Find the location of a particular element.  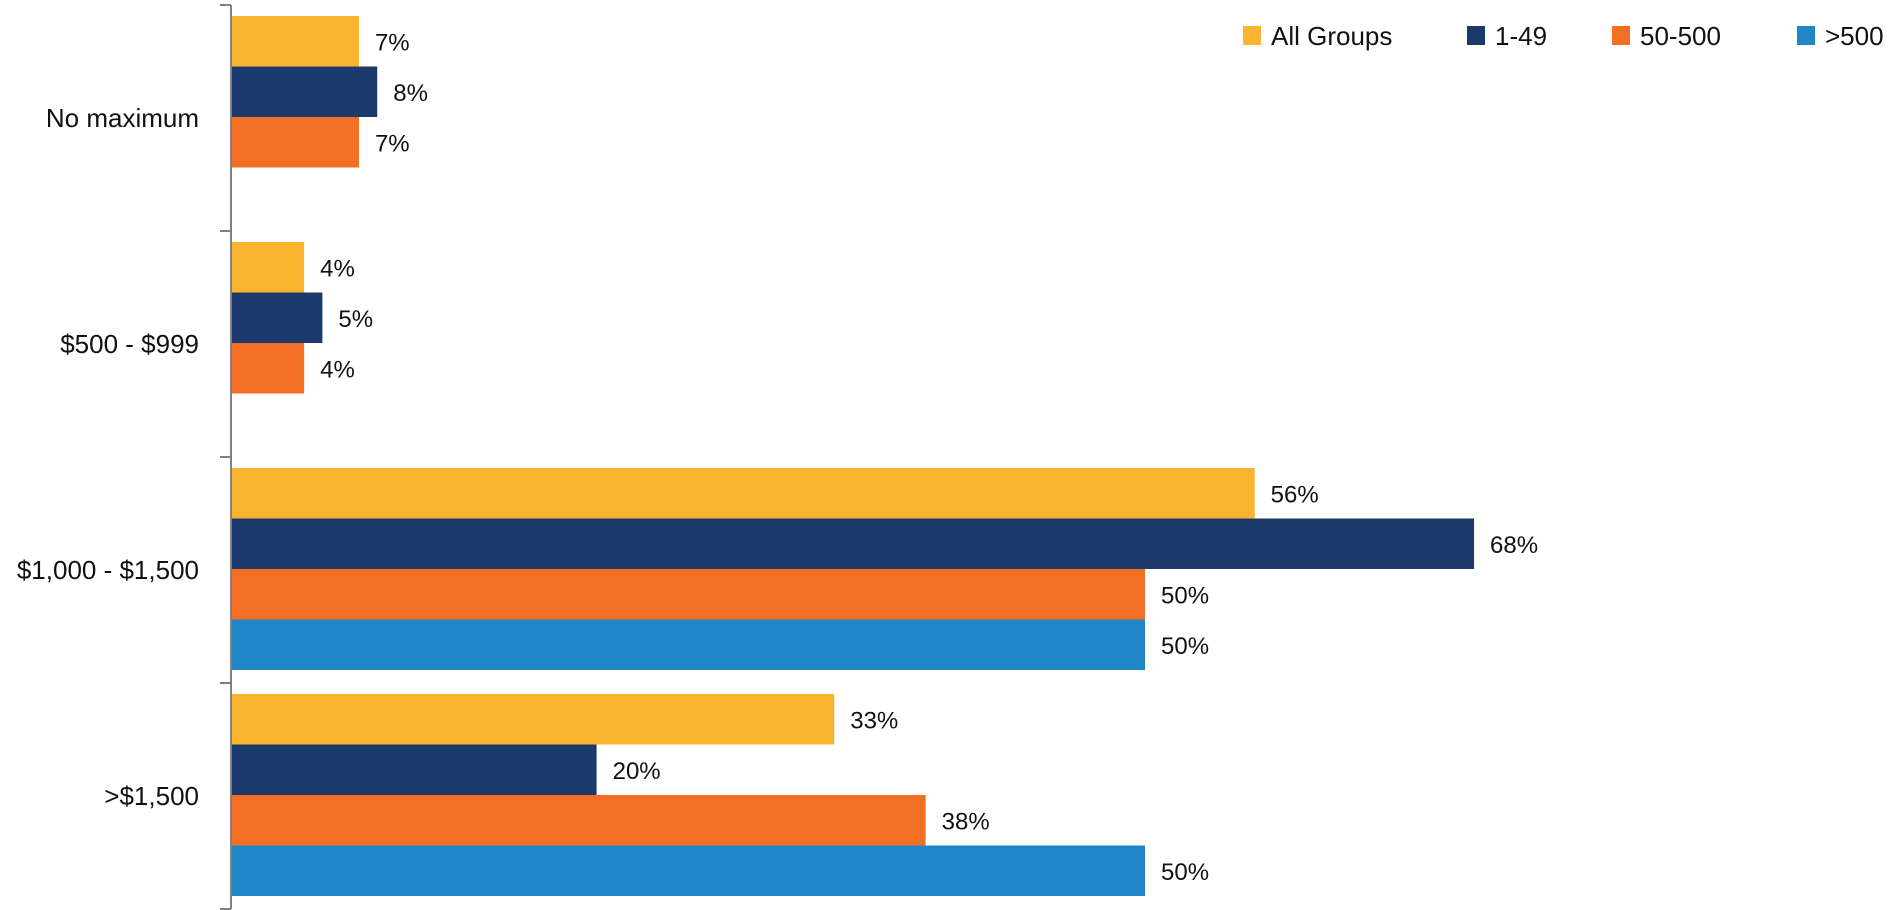

value-label-4-3: 38% is located at coordinates (966, 821).